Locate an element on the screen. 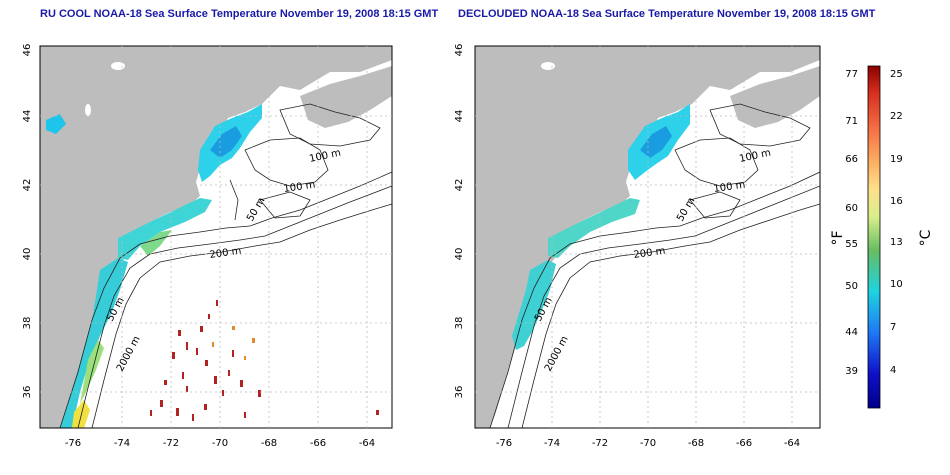  sst-lake-erie is located at coordinates (56, 124).